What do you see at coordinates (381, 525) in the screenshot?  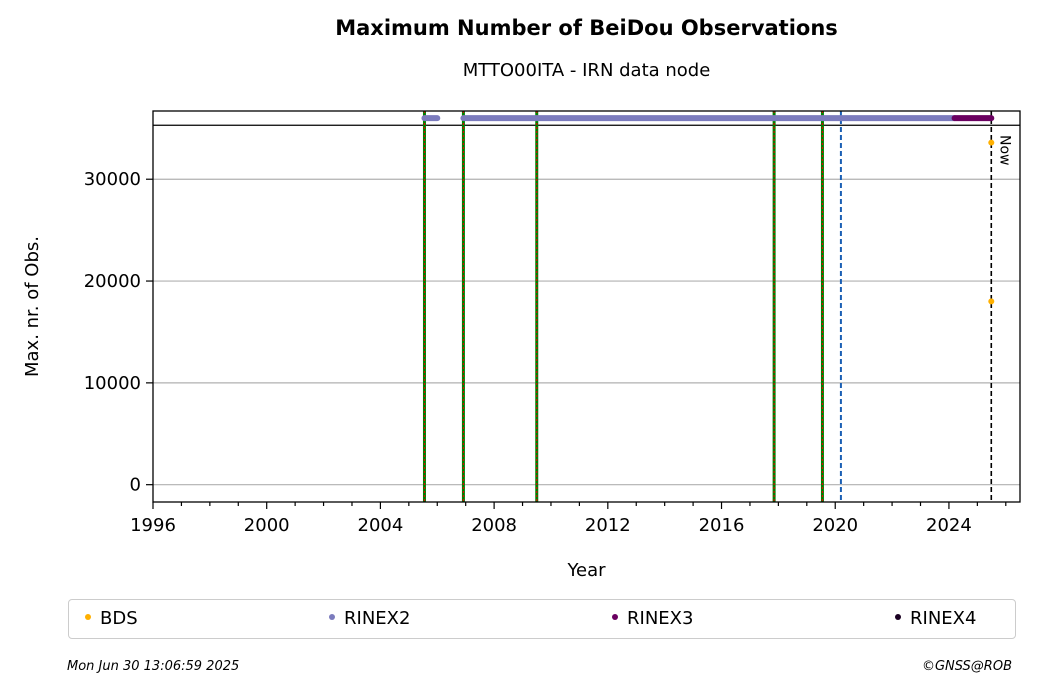 I see `x-tick-label: 2004` at bounding box center [381, 525].